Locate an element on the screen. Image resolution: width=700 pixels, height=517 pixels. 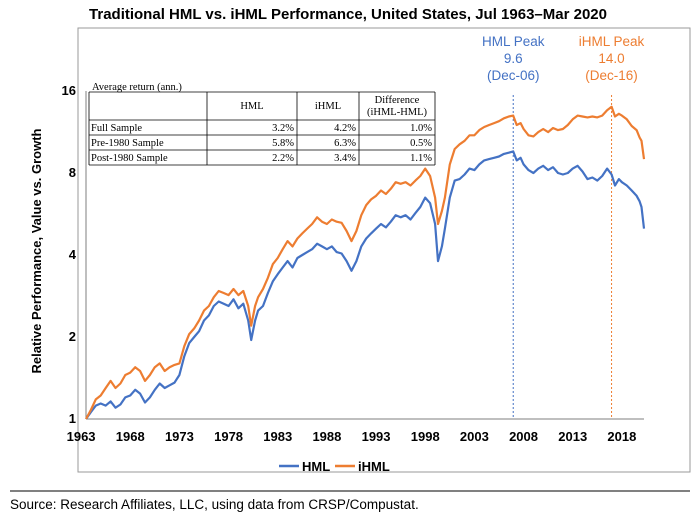
table-column-header: Difference is located at coordinates (397, 100).